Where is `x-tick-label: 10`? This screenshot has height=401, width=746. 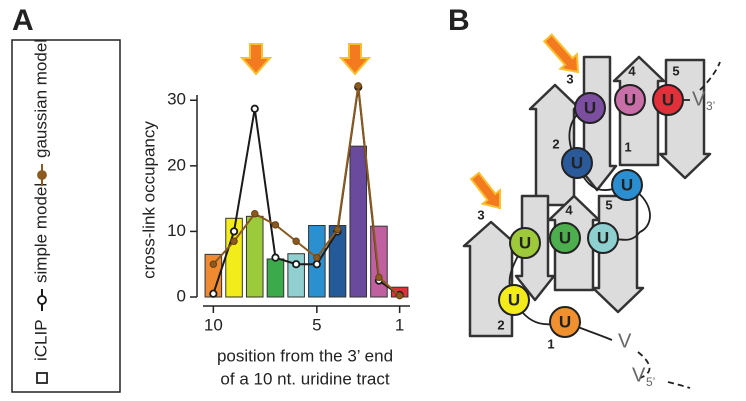
x-tick-label: 10 is located at coordinates (213, 324).